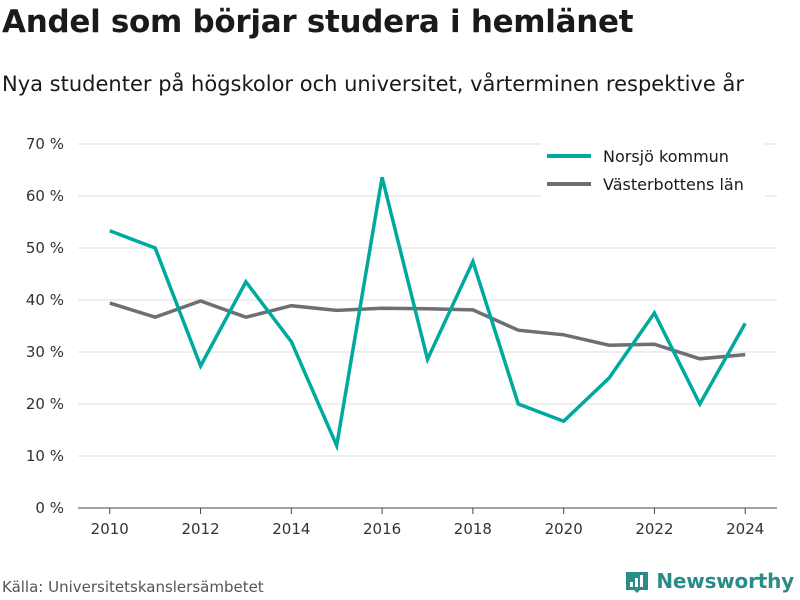 Image resolution: width=800 pixels, height=600 pixels. What do you see at coordinates (200, 529) in the screenshot?
I see `x-tick-label: 2012` at bounding box center [200, 529].